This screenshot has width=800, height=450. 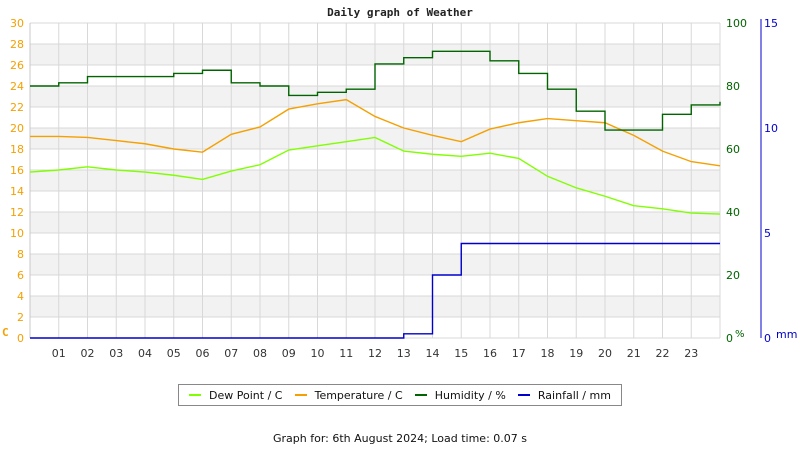 What do you see at coordinates (203, 353) in the screenshot?
I see `x-axis-tick: 06` at bounding box center [203, 353].